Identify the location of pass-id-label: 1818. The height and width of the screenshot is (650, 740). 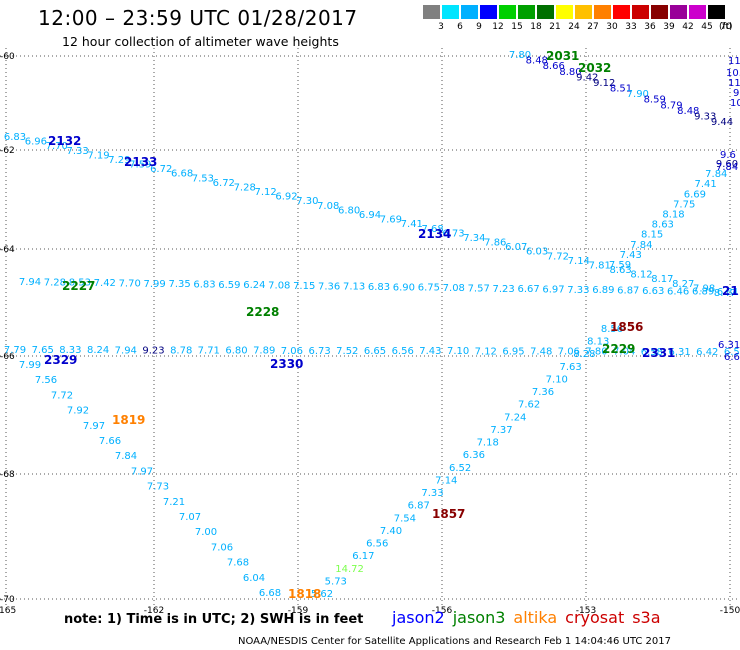
(304, 594).